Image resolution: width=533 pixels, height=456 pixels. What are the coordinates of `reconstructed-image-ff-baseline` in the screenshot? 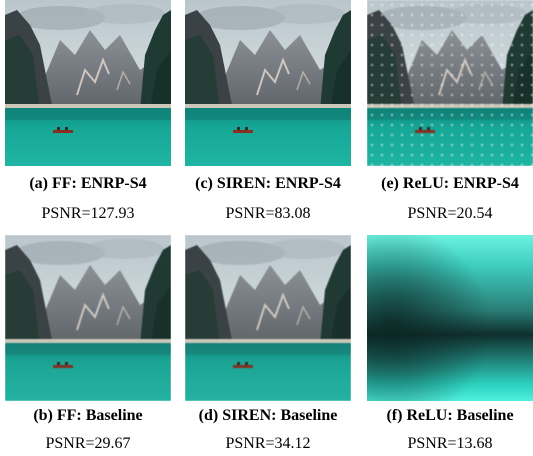 It's located at (88, 318).